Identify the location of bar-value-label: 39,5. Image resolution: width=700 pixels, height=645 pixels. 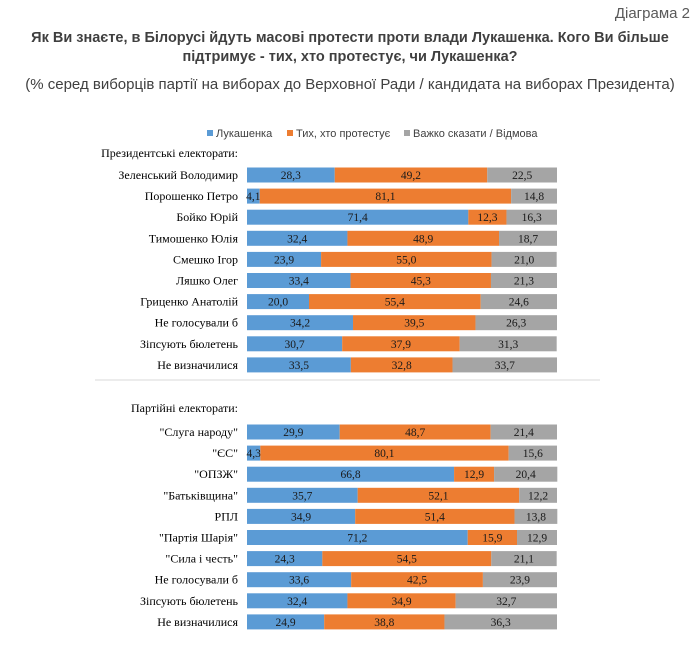
(414, 324).